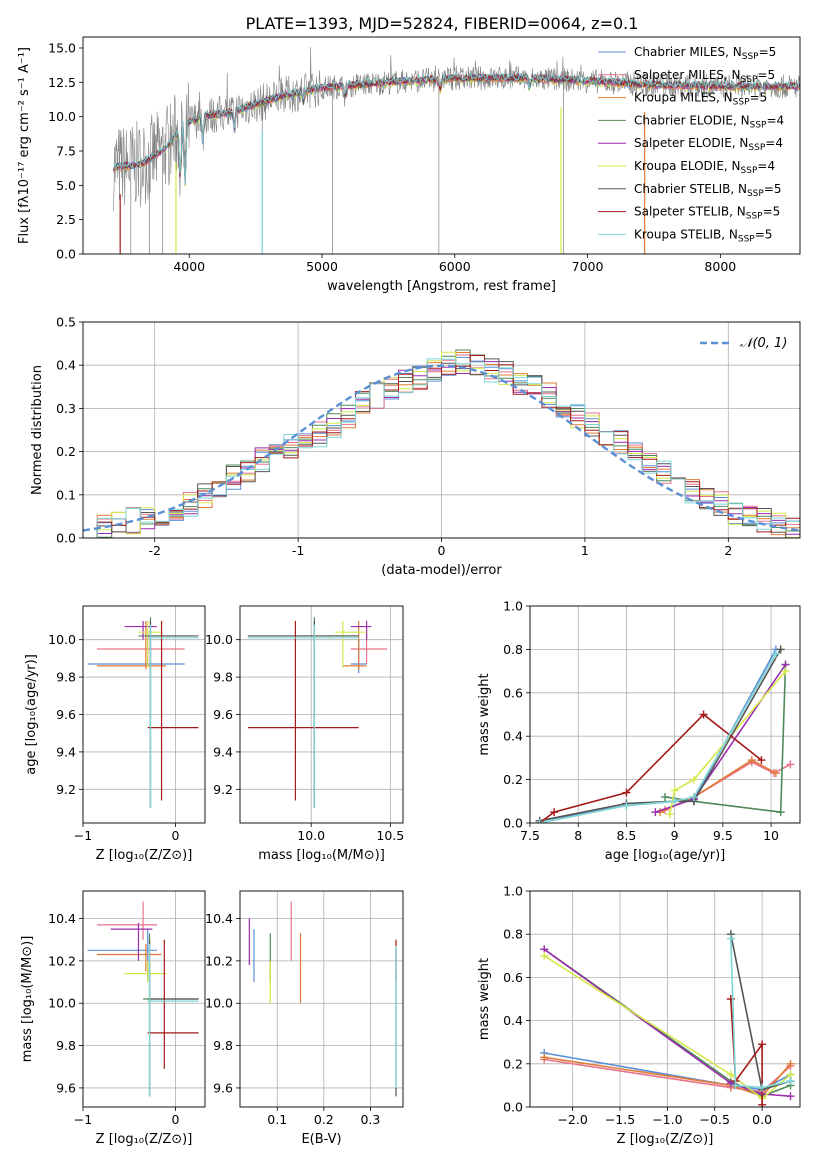 Image resolution: width=819 pixels, height=1170 pixels. Describe the element at coordinates (484, 714) in the screenshot. I see `y-axis-label: mass weight` at that location.